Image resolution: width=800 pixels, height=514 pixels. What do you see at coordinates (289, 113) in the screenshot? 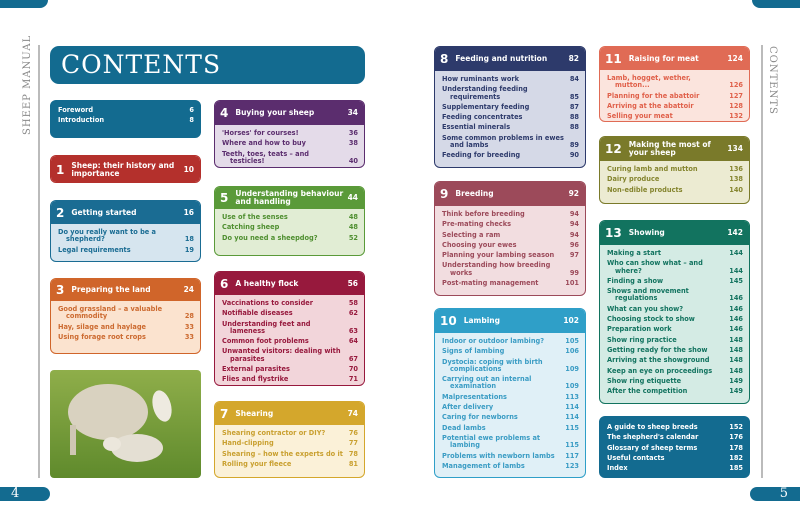
I see `chapter-header: 4 Buying your sheep 34` at bounding box center [289, 113].